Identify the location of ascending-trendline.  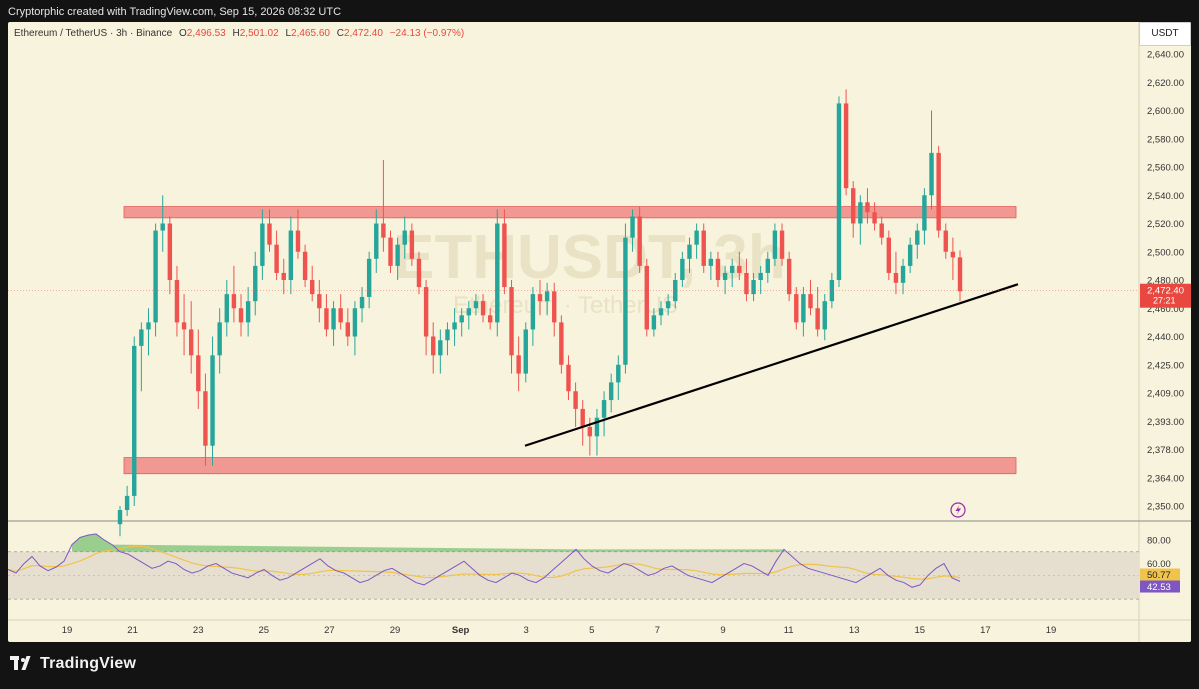
(771, 365).